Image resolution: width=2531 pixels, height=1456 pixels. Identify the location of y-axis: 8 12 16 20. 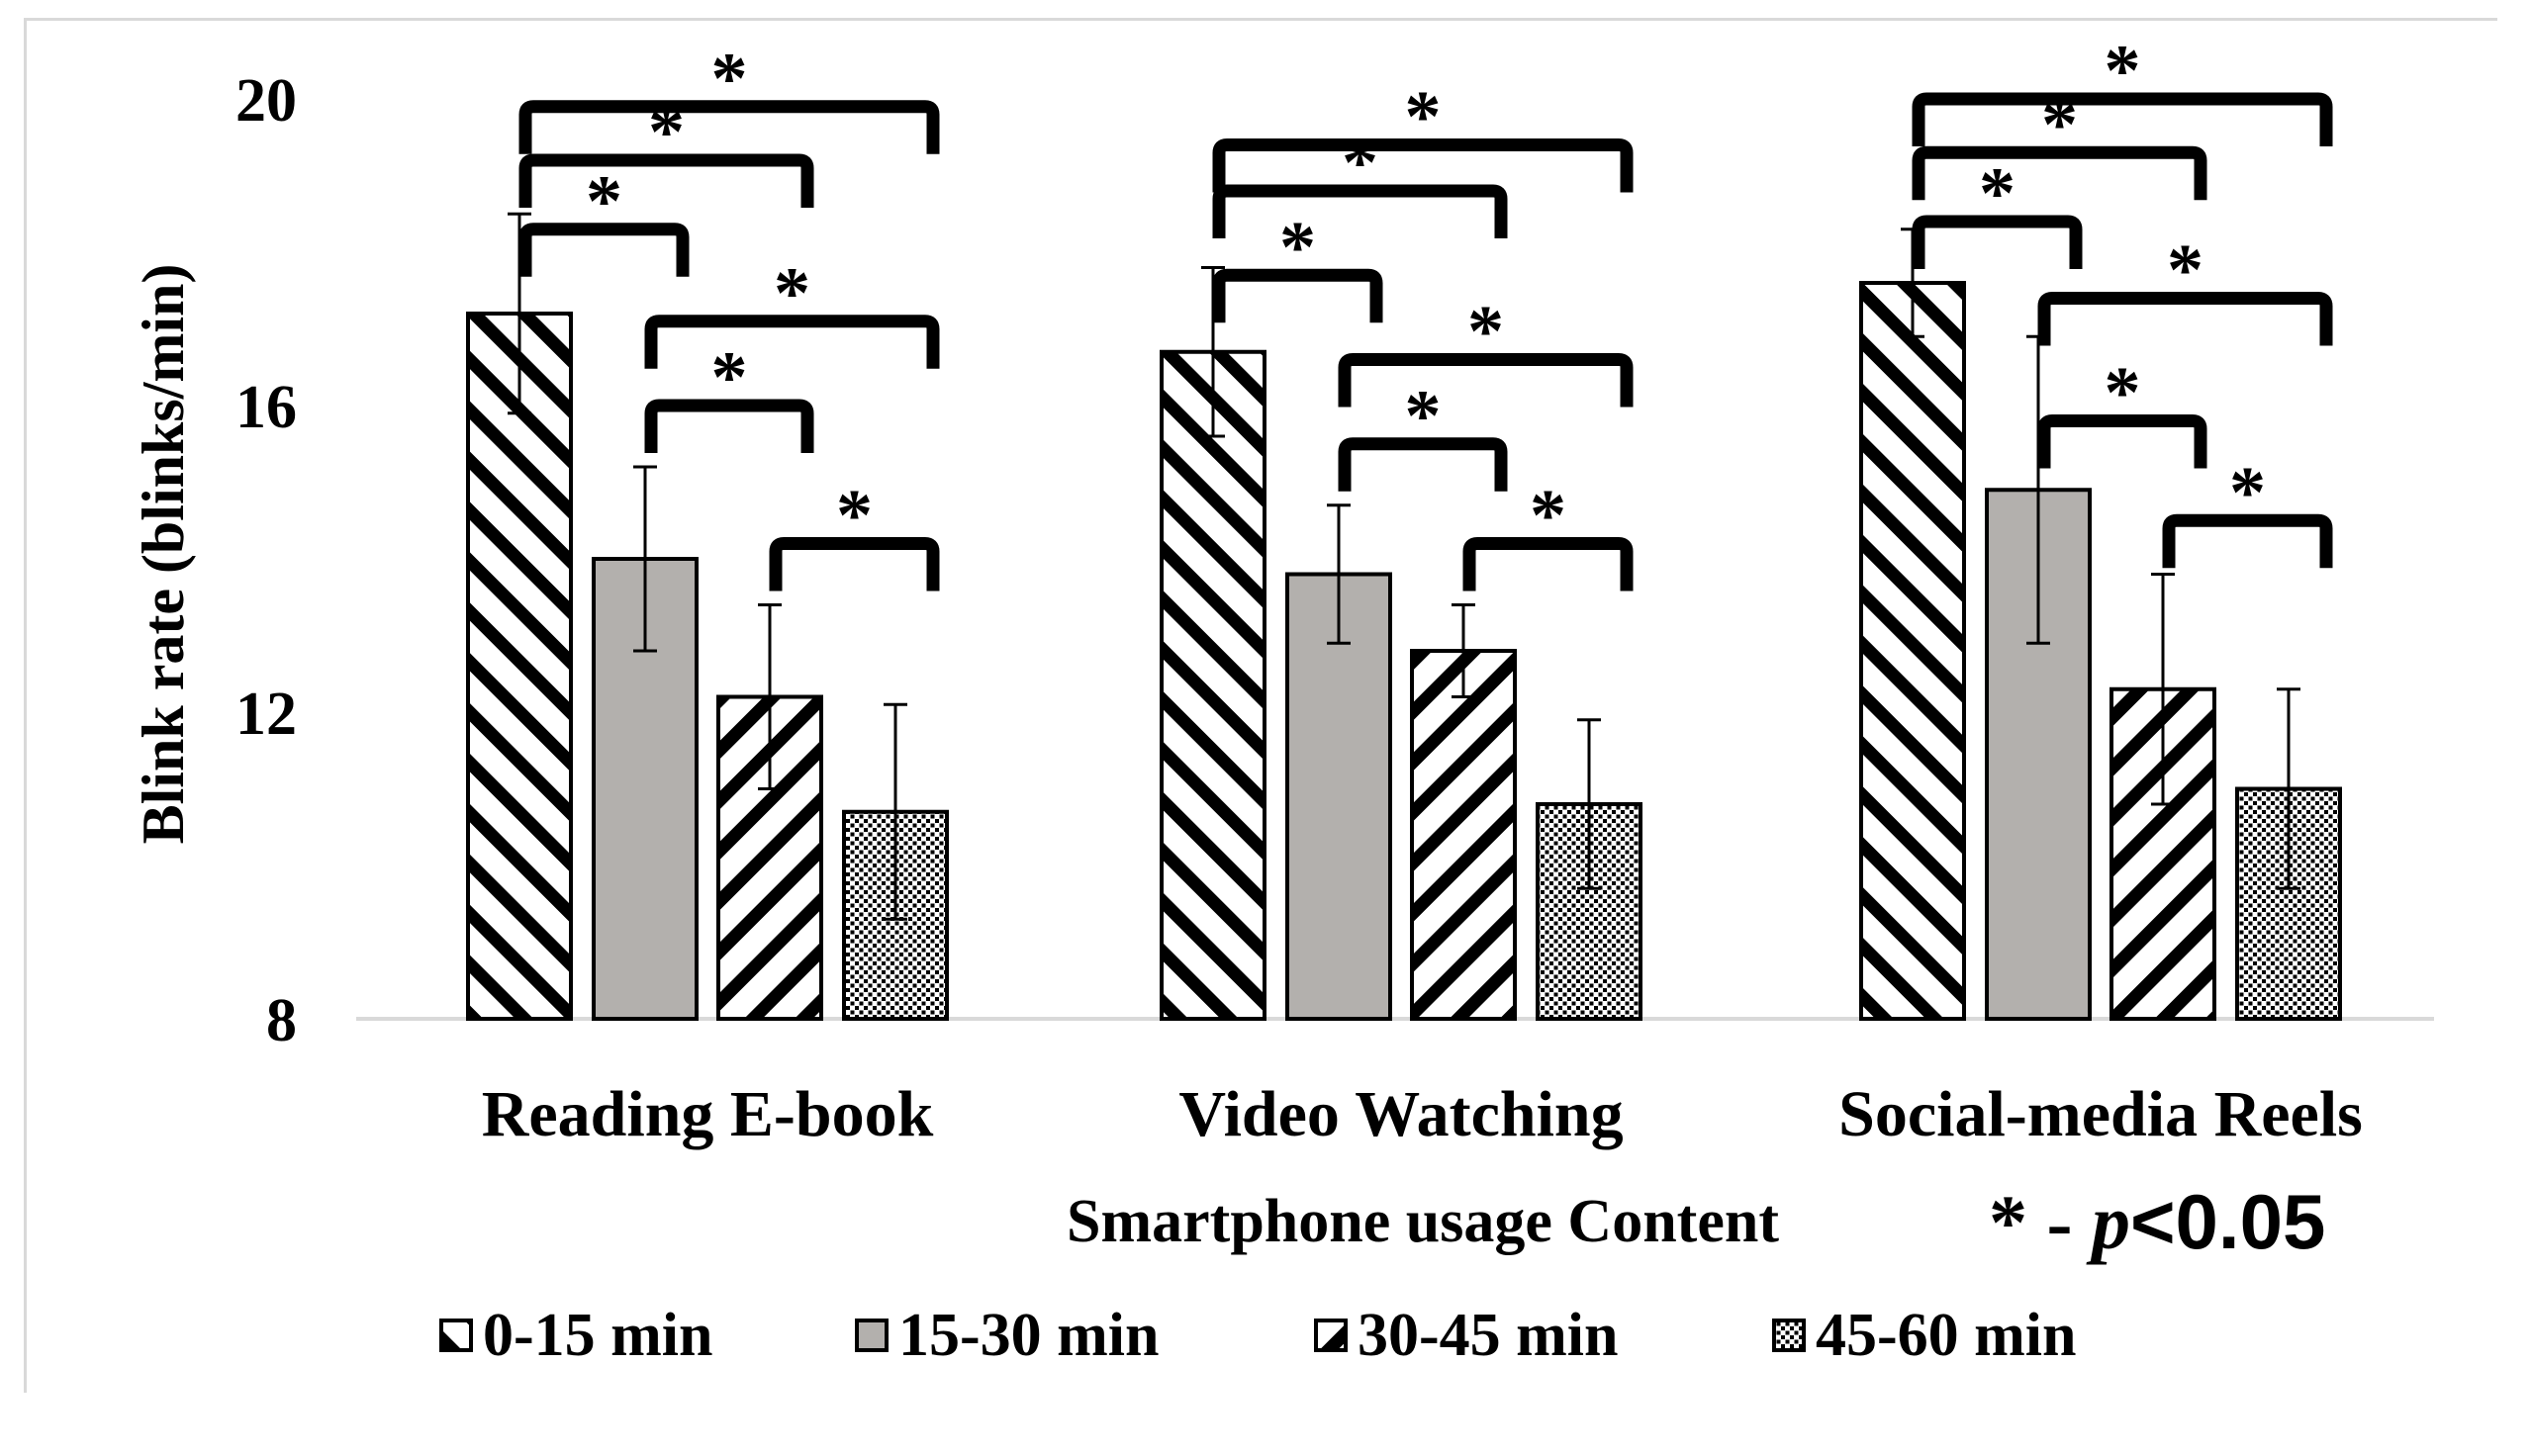
(266, 560).